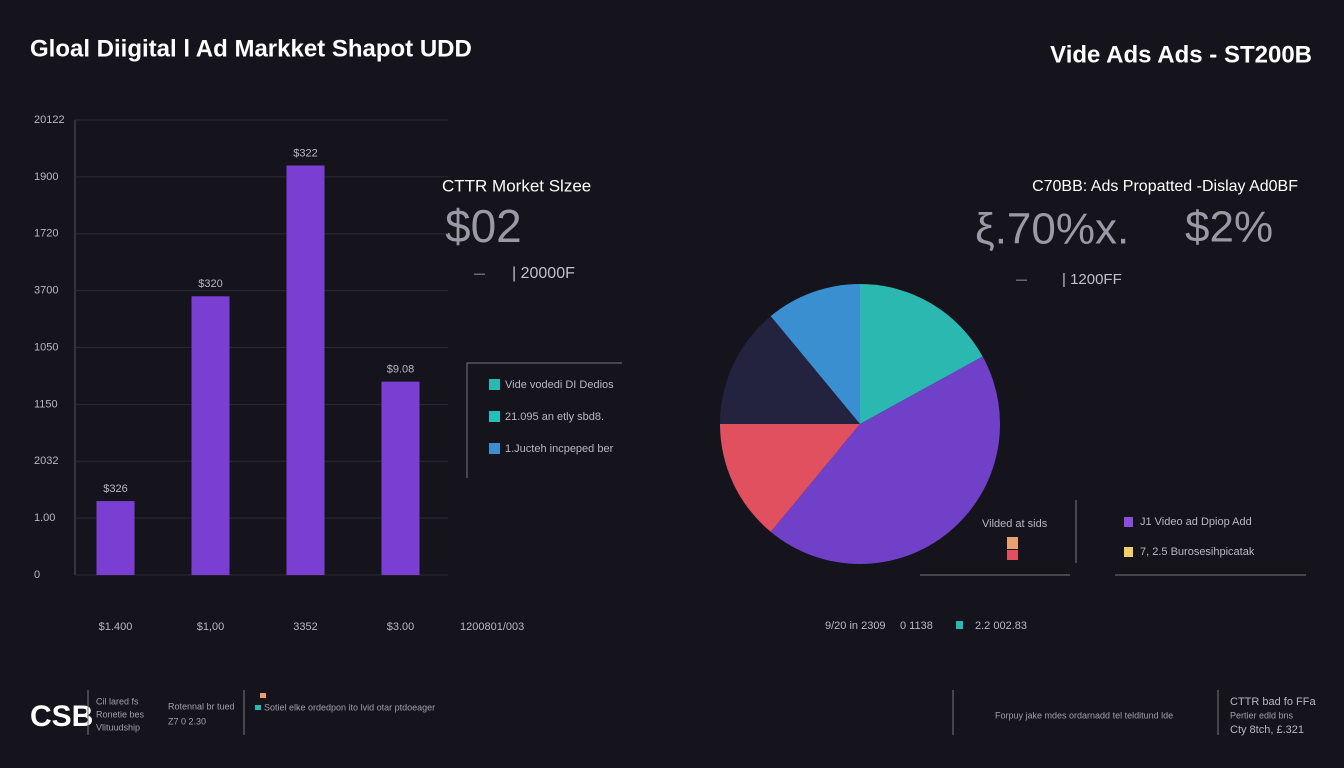 This screenshot has height=768, width=1344. I want to click on footer-text: Cty 8tch, £.321, so click(1267, 730).